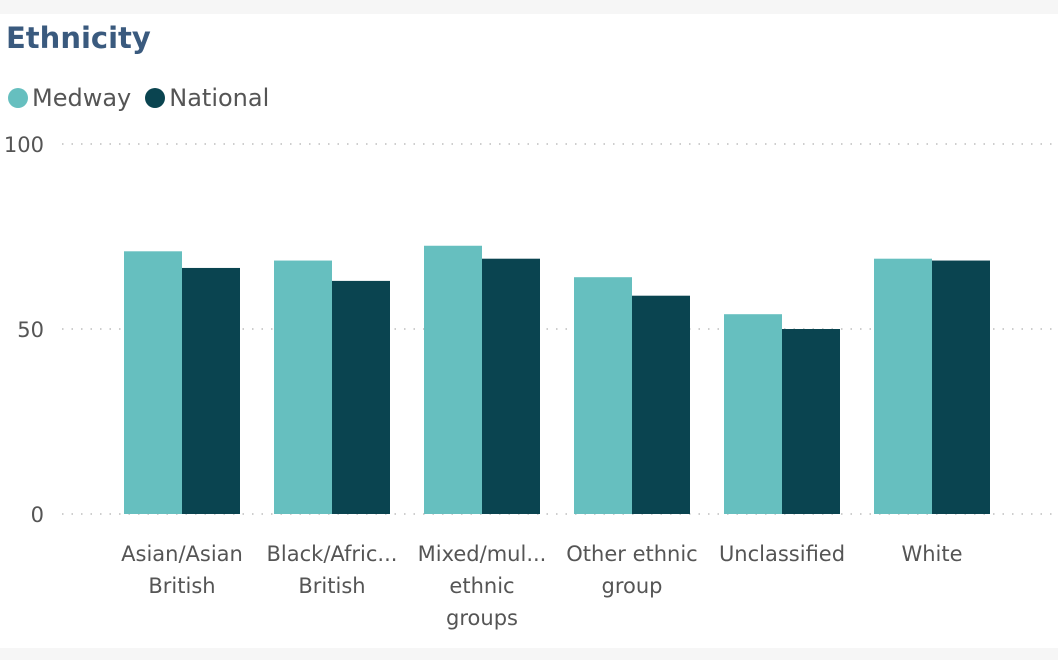  I want to click on legend-label-medway: Medway, so click(82, 98).